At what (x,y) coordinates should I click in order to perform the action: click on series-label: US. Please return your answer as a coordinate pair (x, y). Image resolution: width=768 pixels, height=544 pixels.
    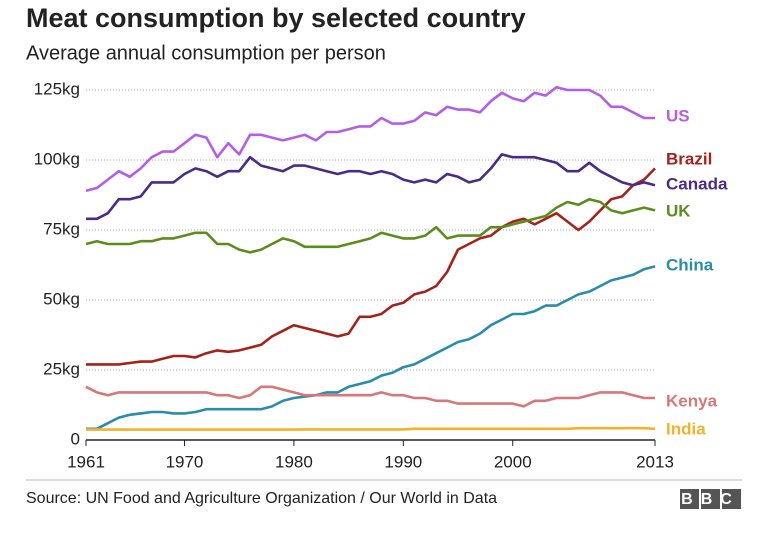
    Looking at the image, I should click on (678, 115).